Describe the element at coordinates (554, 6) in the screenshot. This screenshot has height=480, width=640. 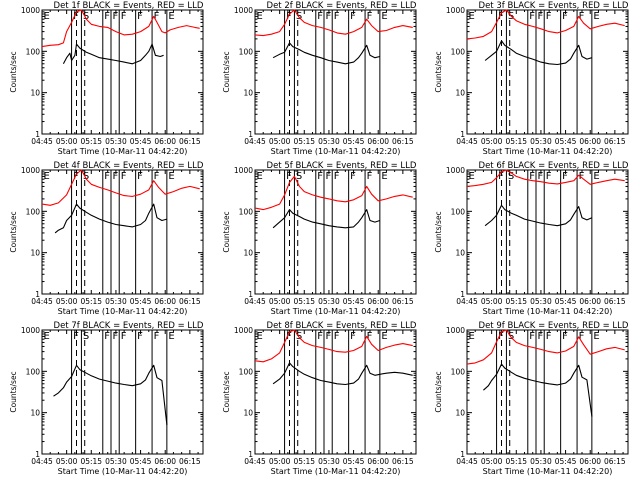
I see `panel-title: Det 3f BLACK = Events, RED = LLD` at that location.